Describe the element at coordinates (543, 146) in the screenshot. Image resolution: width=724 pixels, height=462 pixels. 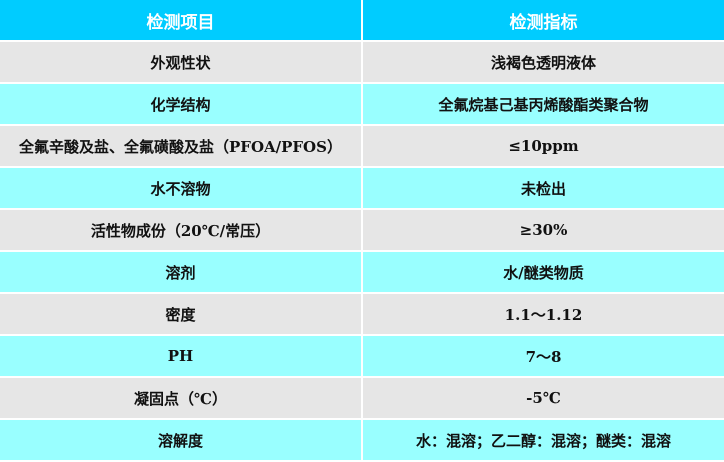
I see `spec-cell: ≤10ppm` at that location.